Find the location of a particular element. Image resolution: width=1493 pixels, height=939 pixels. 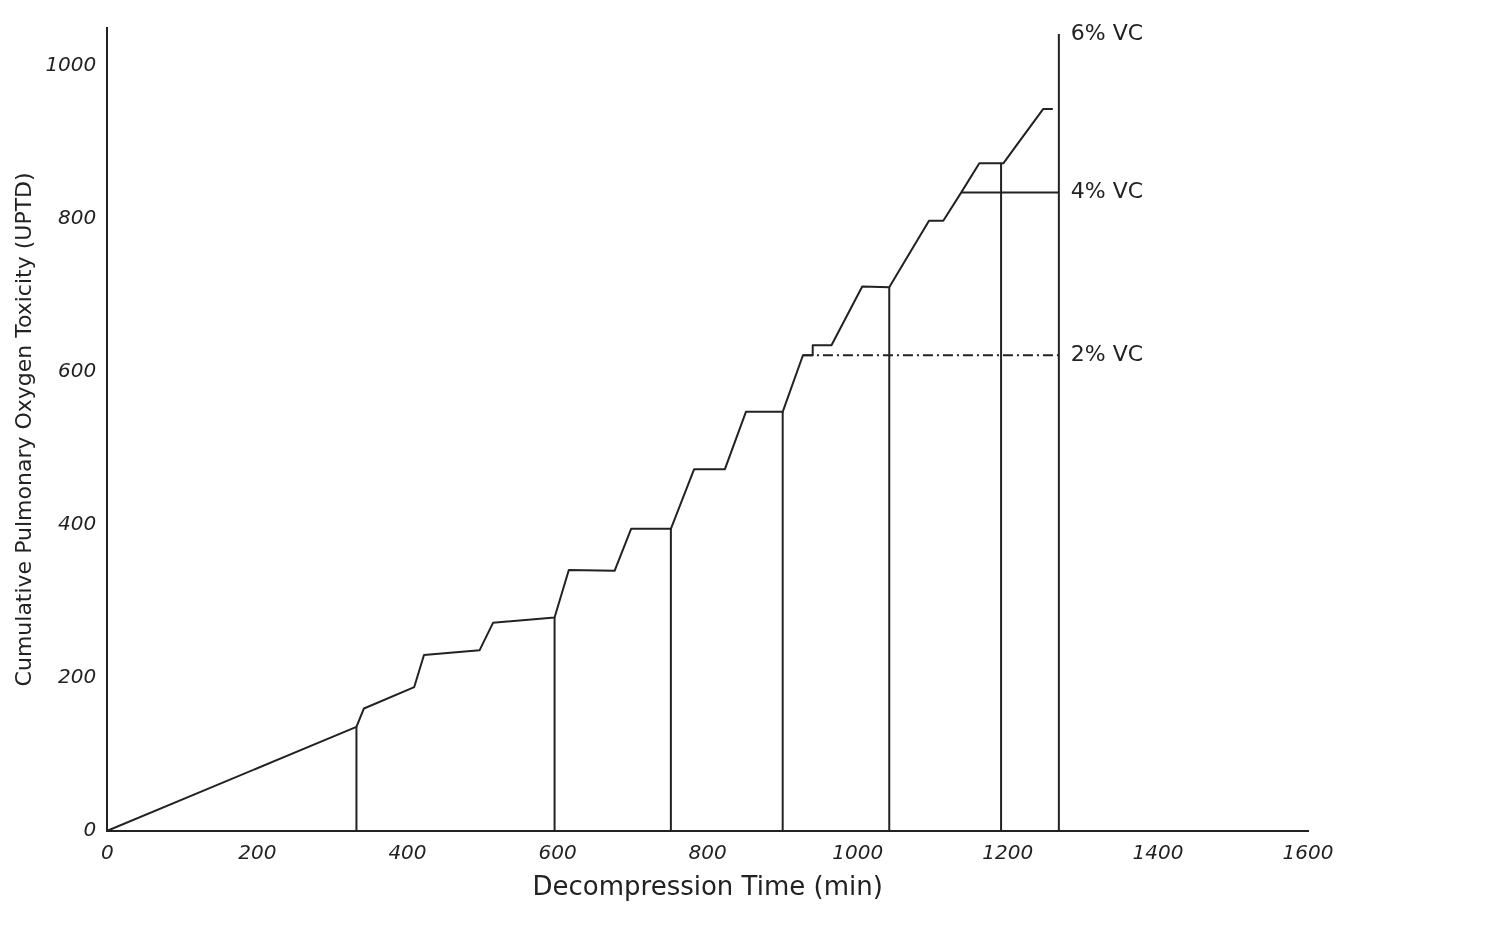

x-tick-label: 200 is located at coordinates (257, 852).